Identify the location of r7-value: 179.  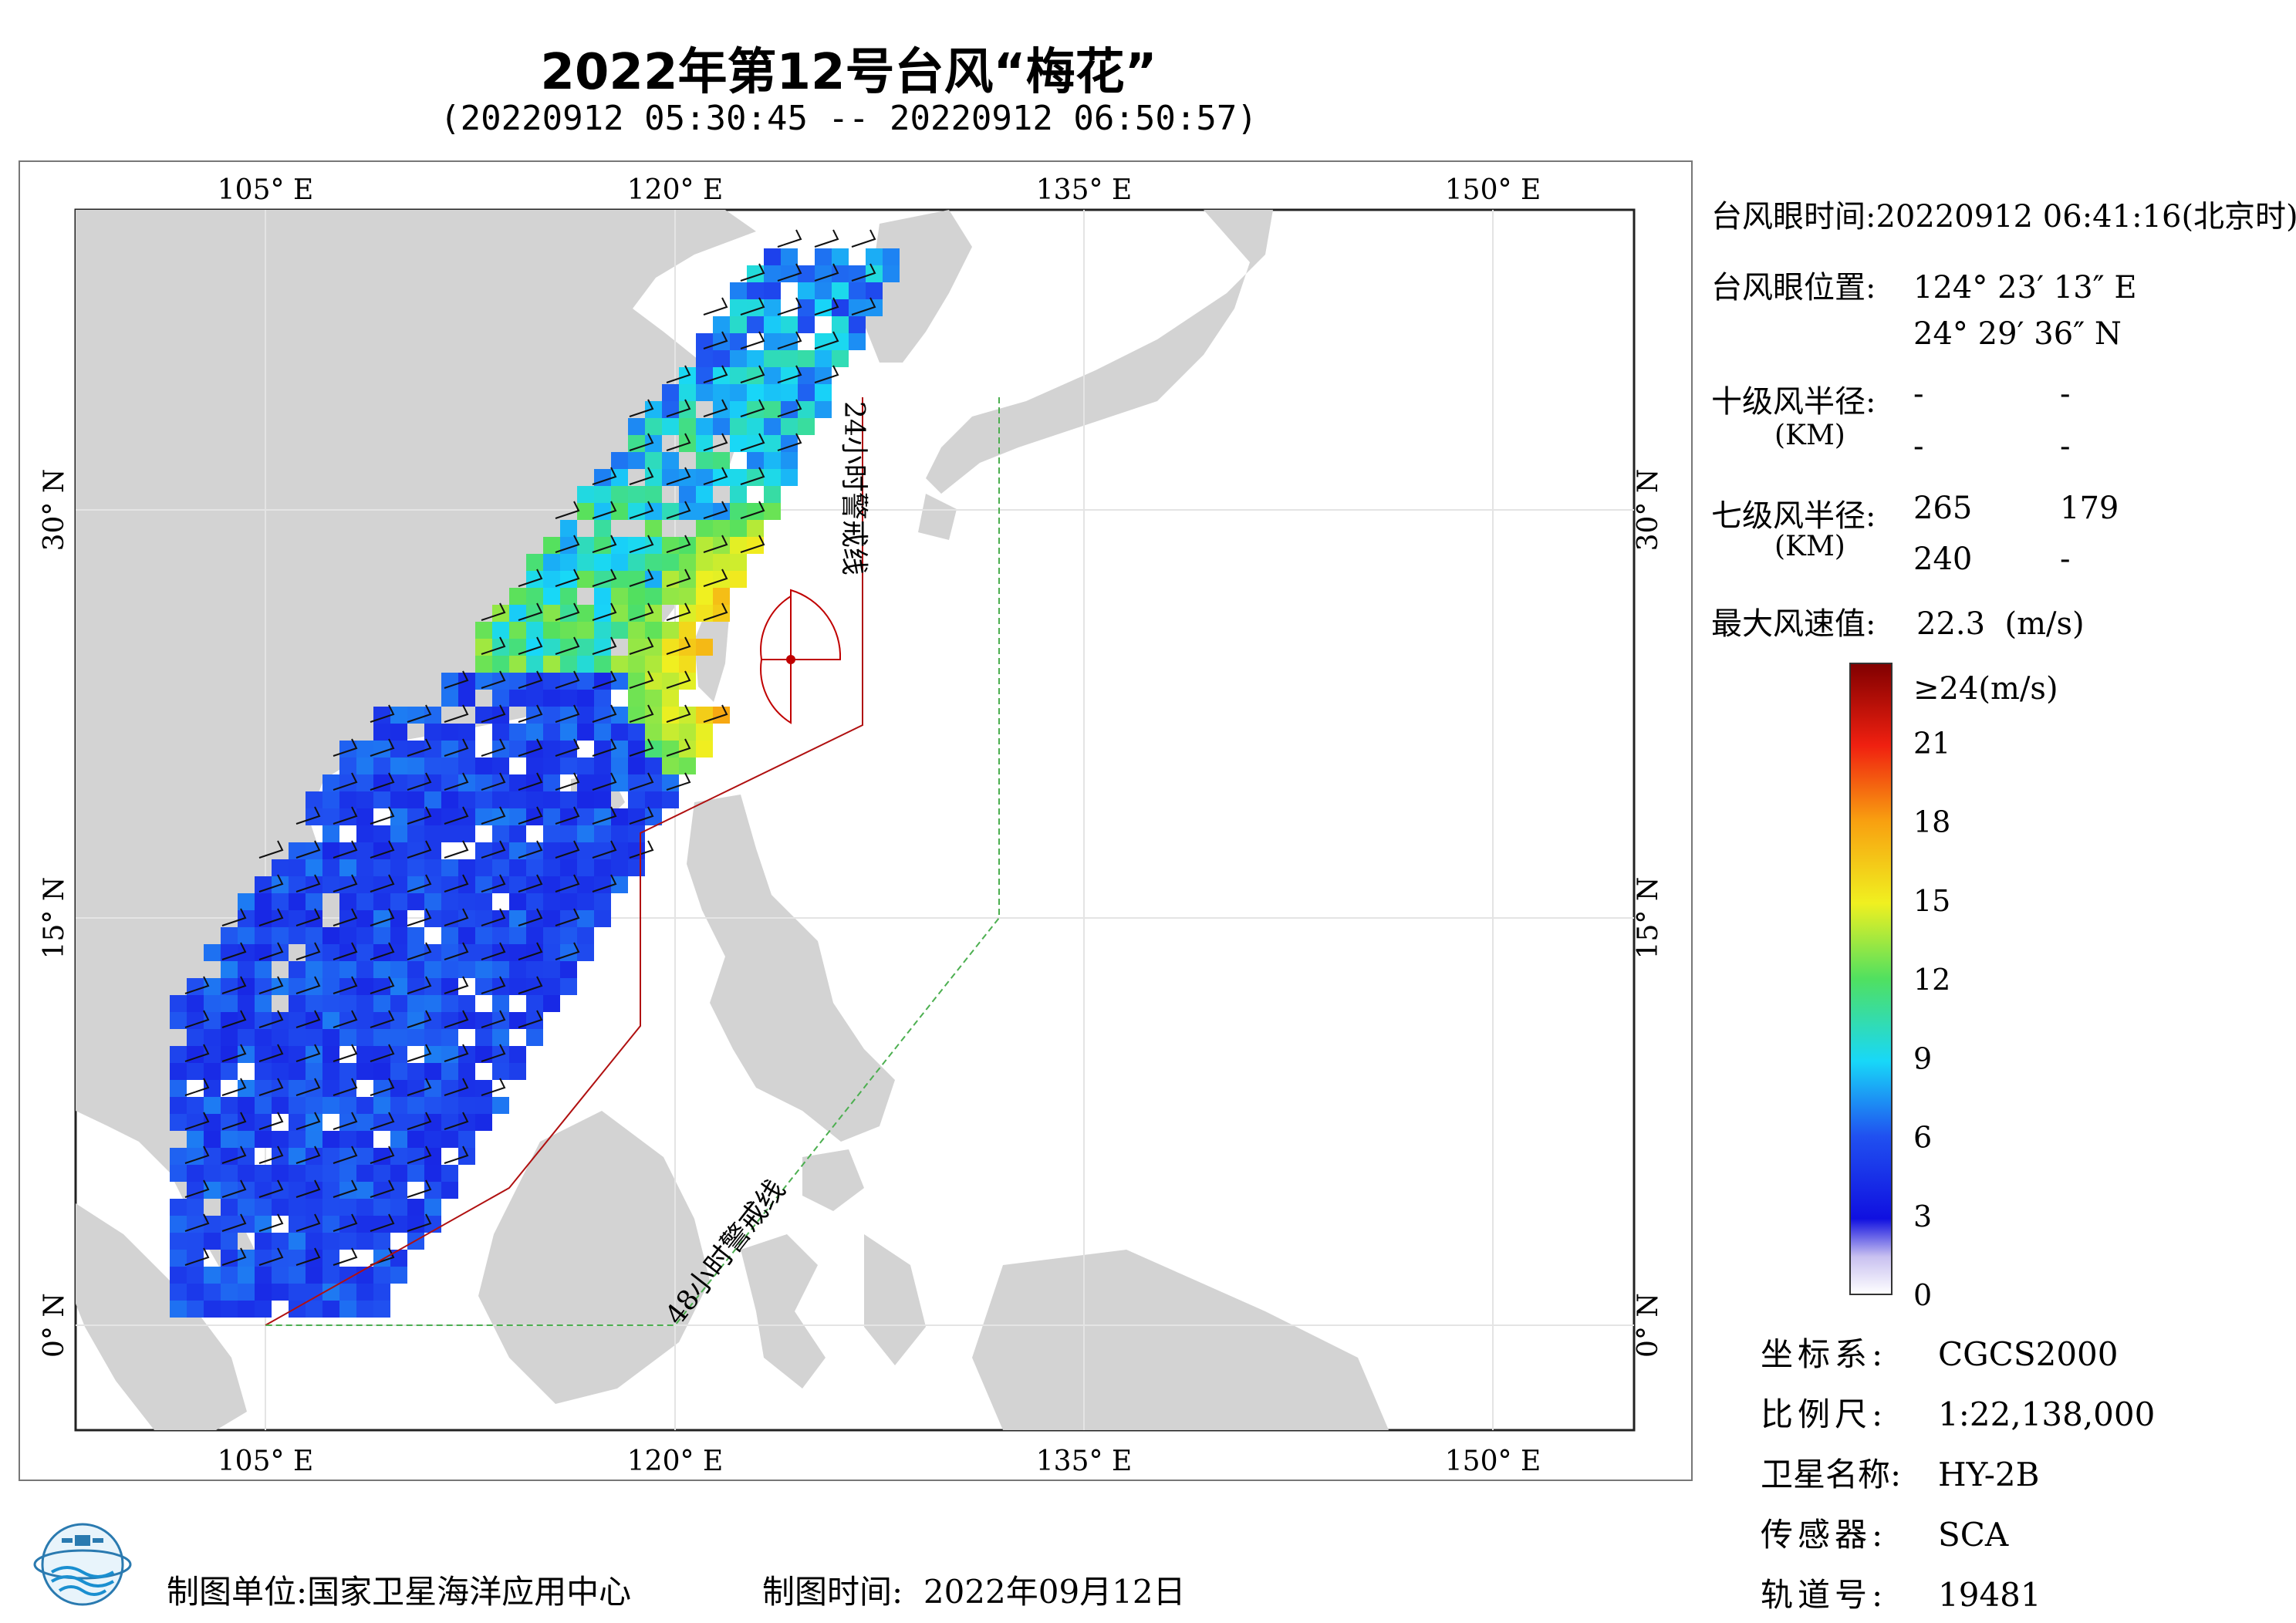
(2089, 508).